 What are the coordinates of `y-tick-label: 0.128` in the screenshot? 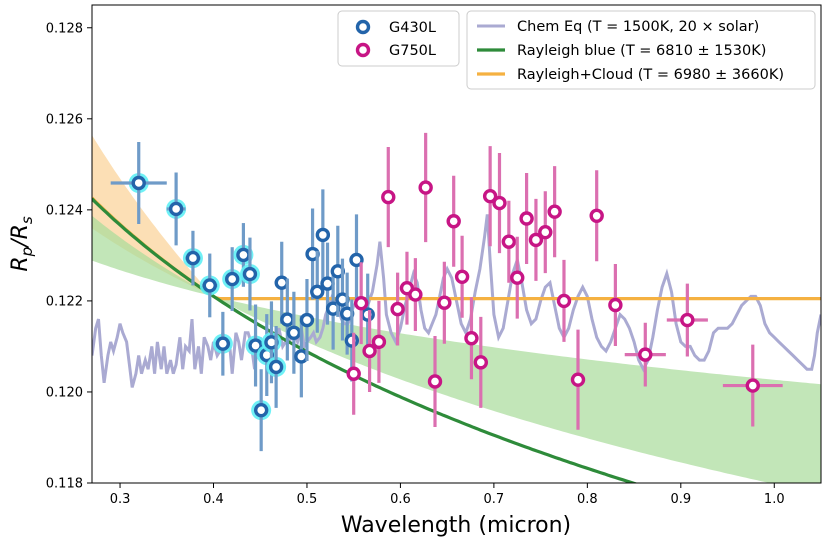 It's located at (64, 28).